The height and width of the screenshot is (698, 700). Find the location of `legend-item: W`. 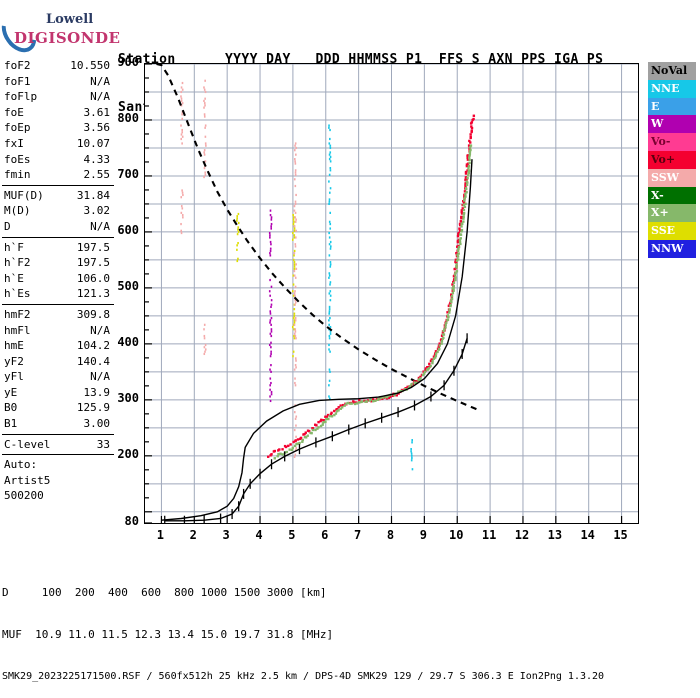

legend-item: W is located at coordinates (672, 124).